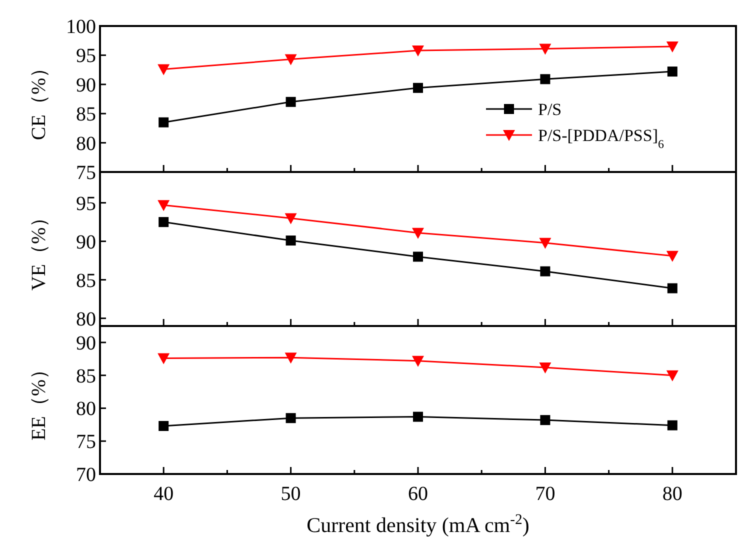 The width and height of the screenshot is (739, 545). What do you see at coordinates (672, 494) in the screenshot?
I see `x-tick-label: 80` at bounding box center [672, 494].